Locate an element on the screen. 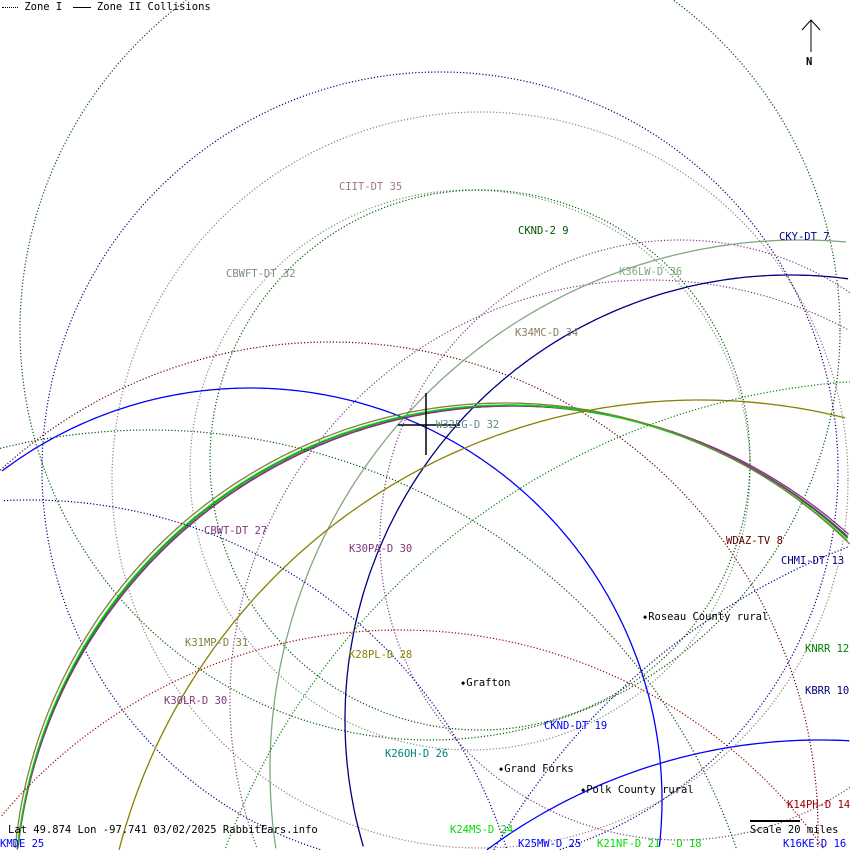 This screenshot has width=850, height=850. station-label: K25MW-D 25 is located at coordinates (550, 844).